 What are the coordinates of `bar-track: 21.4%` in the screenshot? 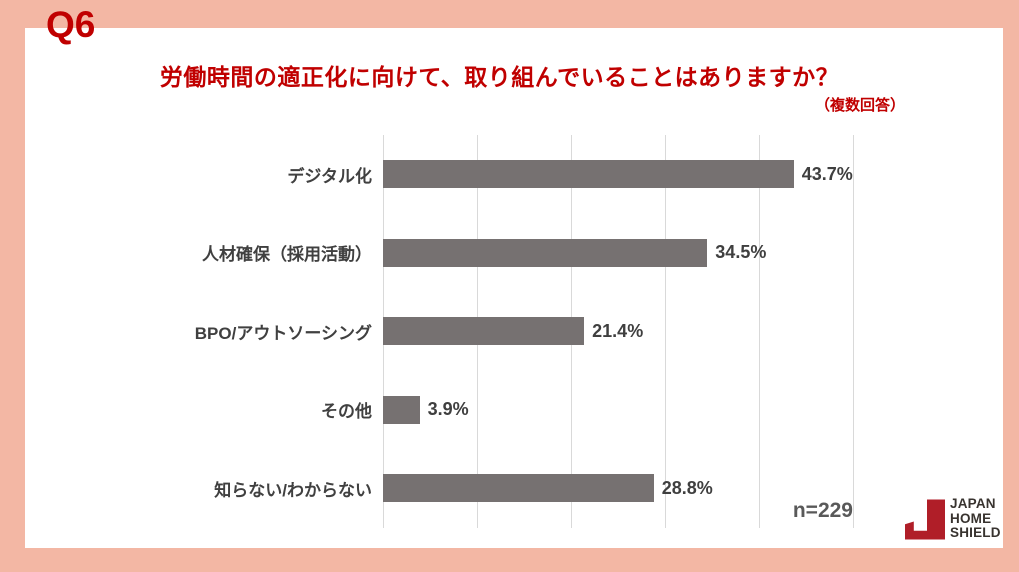 It's located at (618, 331).